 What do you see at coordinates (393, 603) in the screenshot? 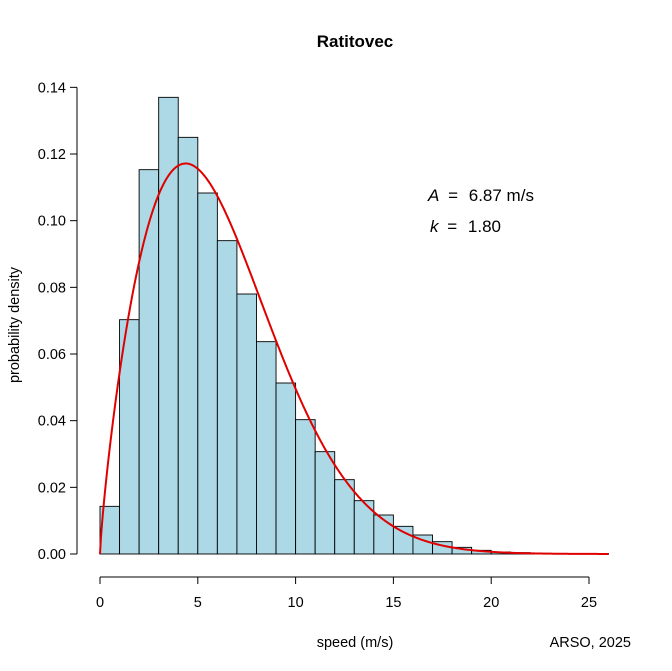
I see `x-tick-label: 15` at bounding box center [393, 603].